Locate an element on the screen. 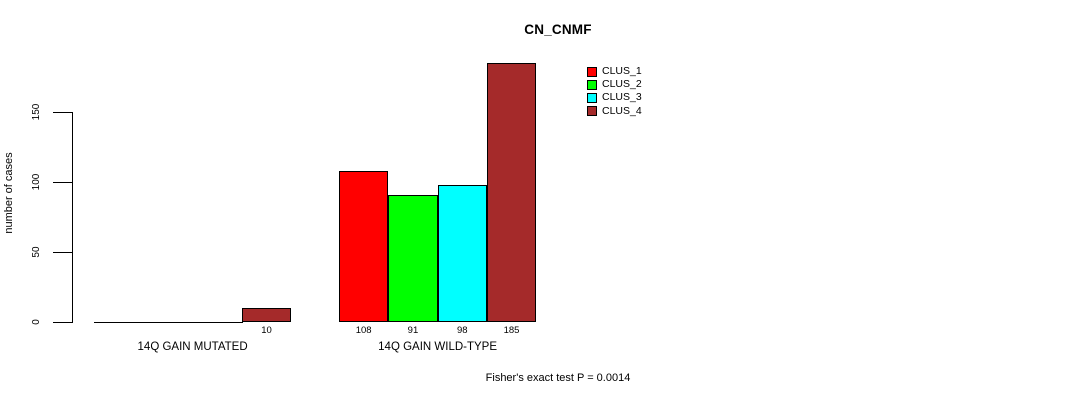 The image size is (1090, 400). legend-label: CLUS_4 is located at coordinates (622, 110).